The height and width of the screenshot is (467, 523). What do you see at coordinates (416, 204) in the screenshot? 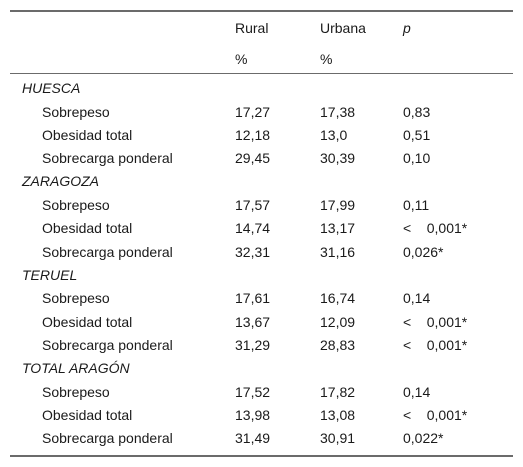
I see `cell: 0,11` at bounding box center [416, 204].